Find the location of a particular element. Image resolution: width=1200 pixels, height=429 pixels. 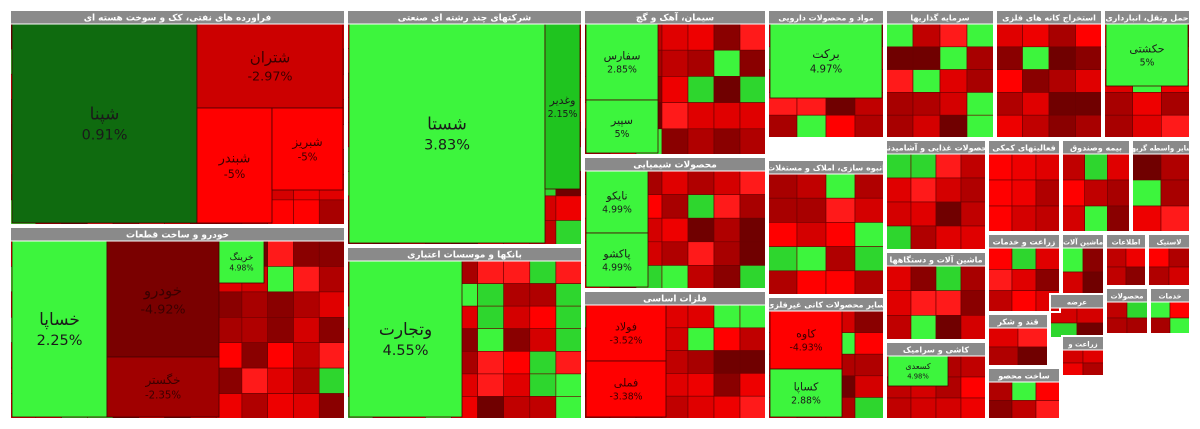

stock-tile-t9 is located at coordinates (826, 61).